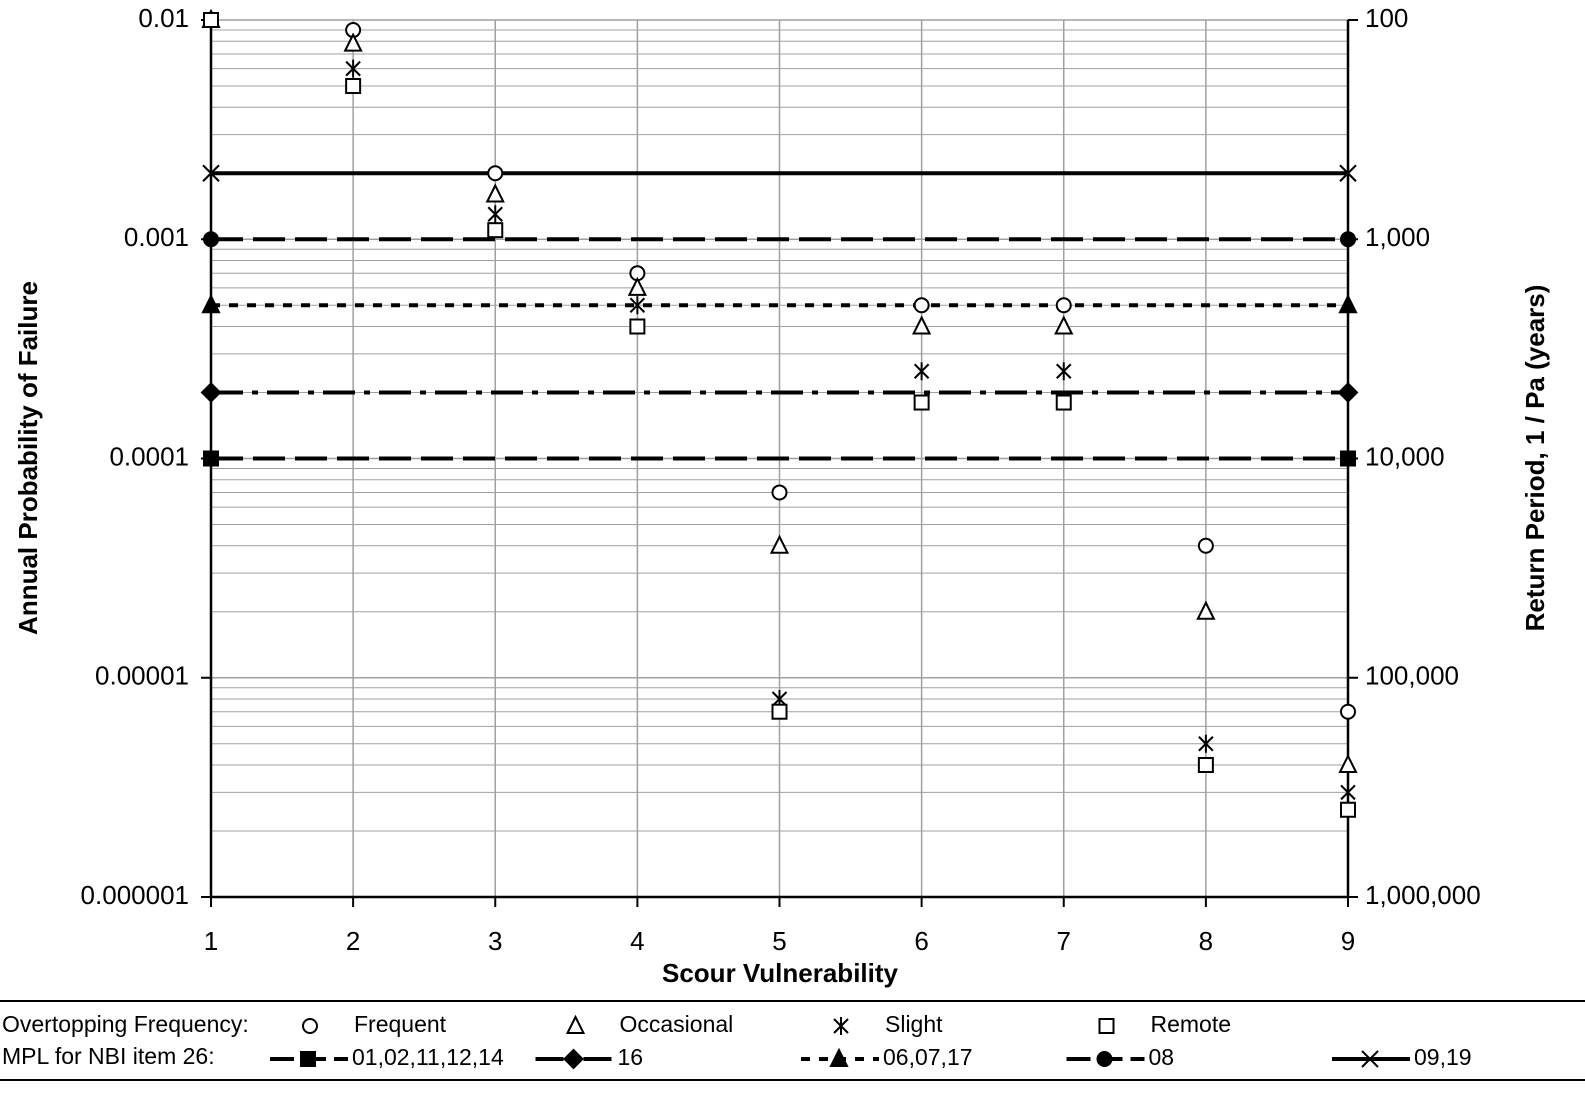 The image size is (1585, 1094). I want to click on x-axis-title: Scour Vulnerability, so click(780, 973).